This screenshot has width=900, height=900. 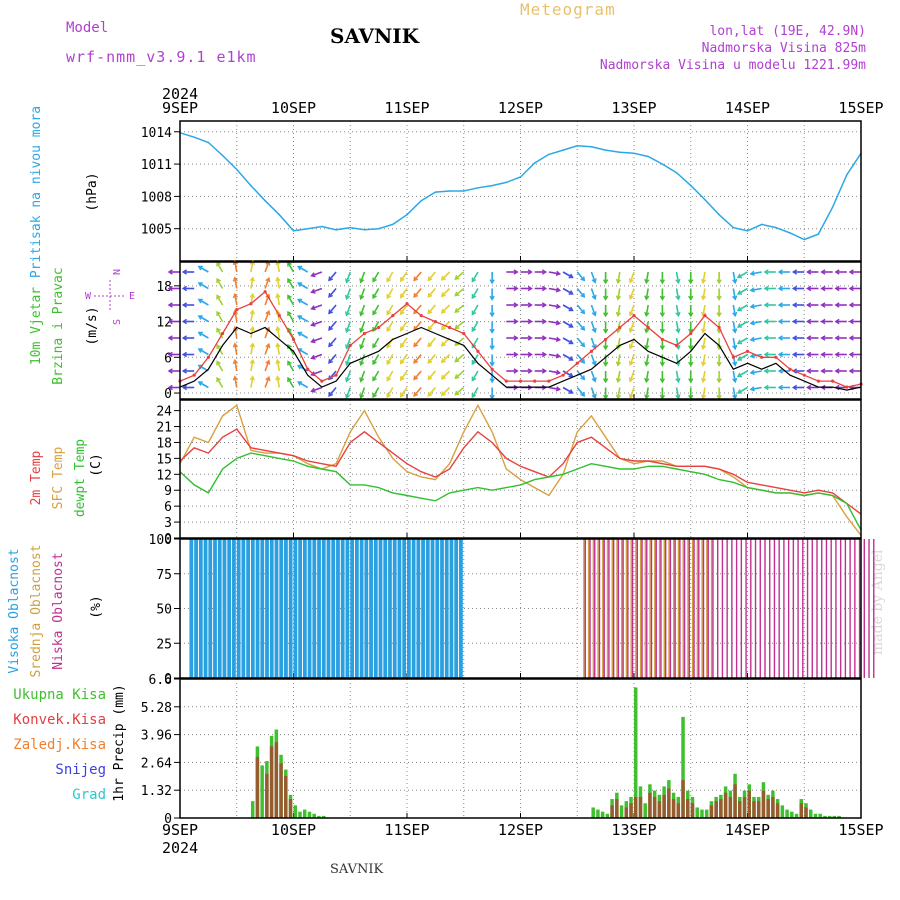 I want to click on model-elevation-label: Nadmorska Visina u modelu 1221.99m, so click(x=732, y=65).